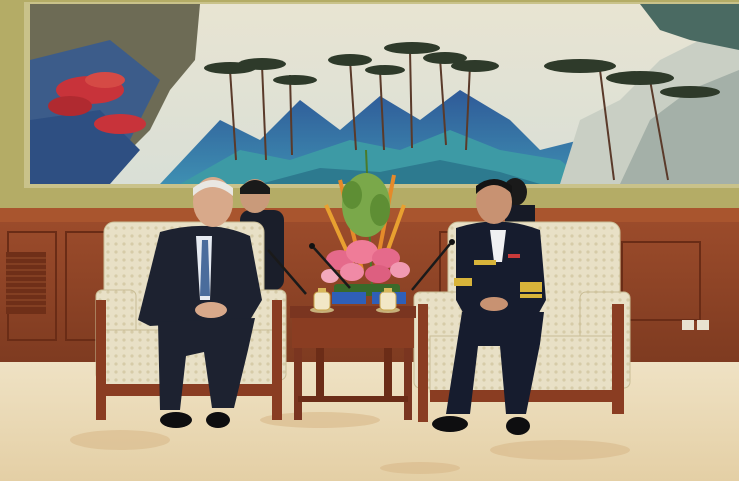 The image size is (739, 481). What do you see at coordinates (26, 283) in the screenshot?
I see `air-vent` at bounding box center [26, 283].